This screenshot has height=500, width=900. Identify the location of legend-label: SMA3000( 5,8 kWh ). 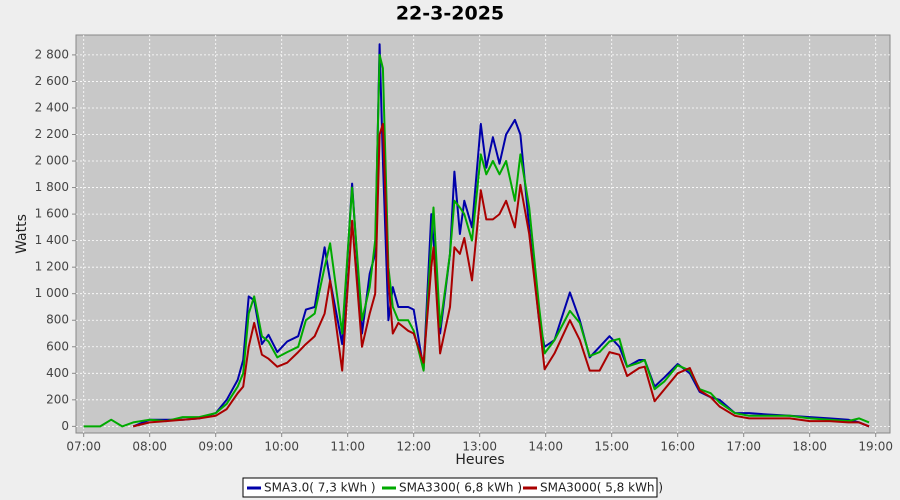
(601, 488).